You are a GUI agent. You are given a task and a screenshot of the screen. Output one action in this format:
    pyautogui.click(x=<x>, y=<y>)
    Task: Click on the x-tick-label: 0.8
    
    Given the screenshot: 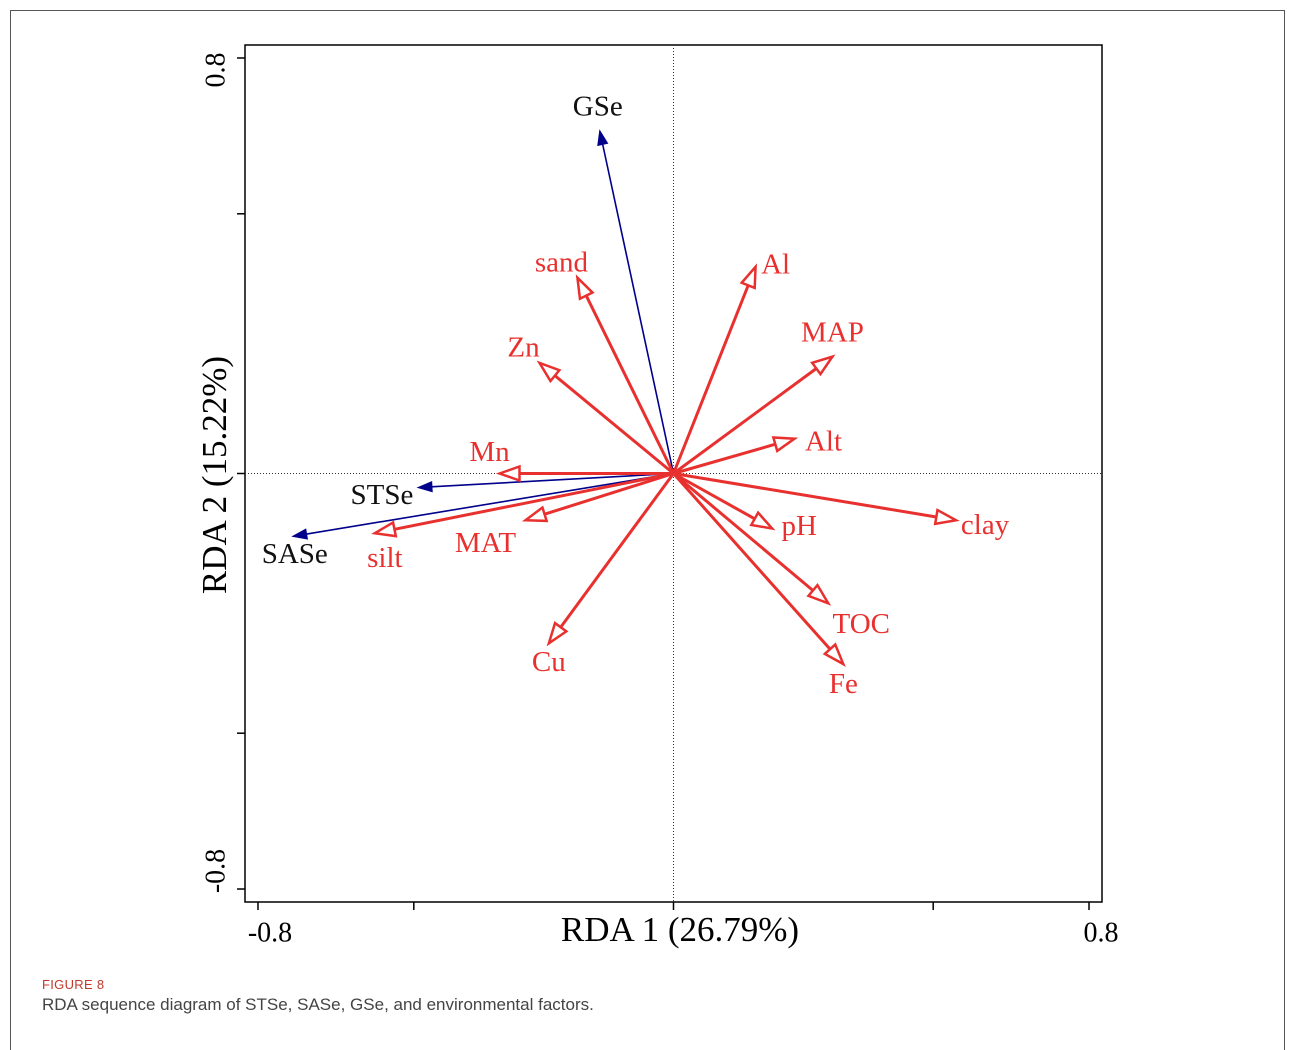 What is the action you would take?
    pyautogui.click(x=1101, y=932)
    